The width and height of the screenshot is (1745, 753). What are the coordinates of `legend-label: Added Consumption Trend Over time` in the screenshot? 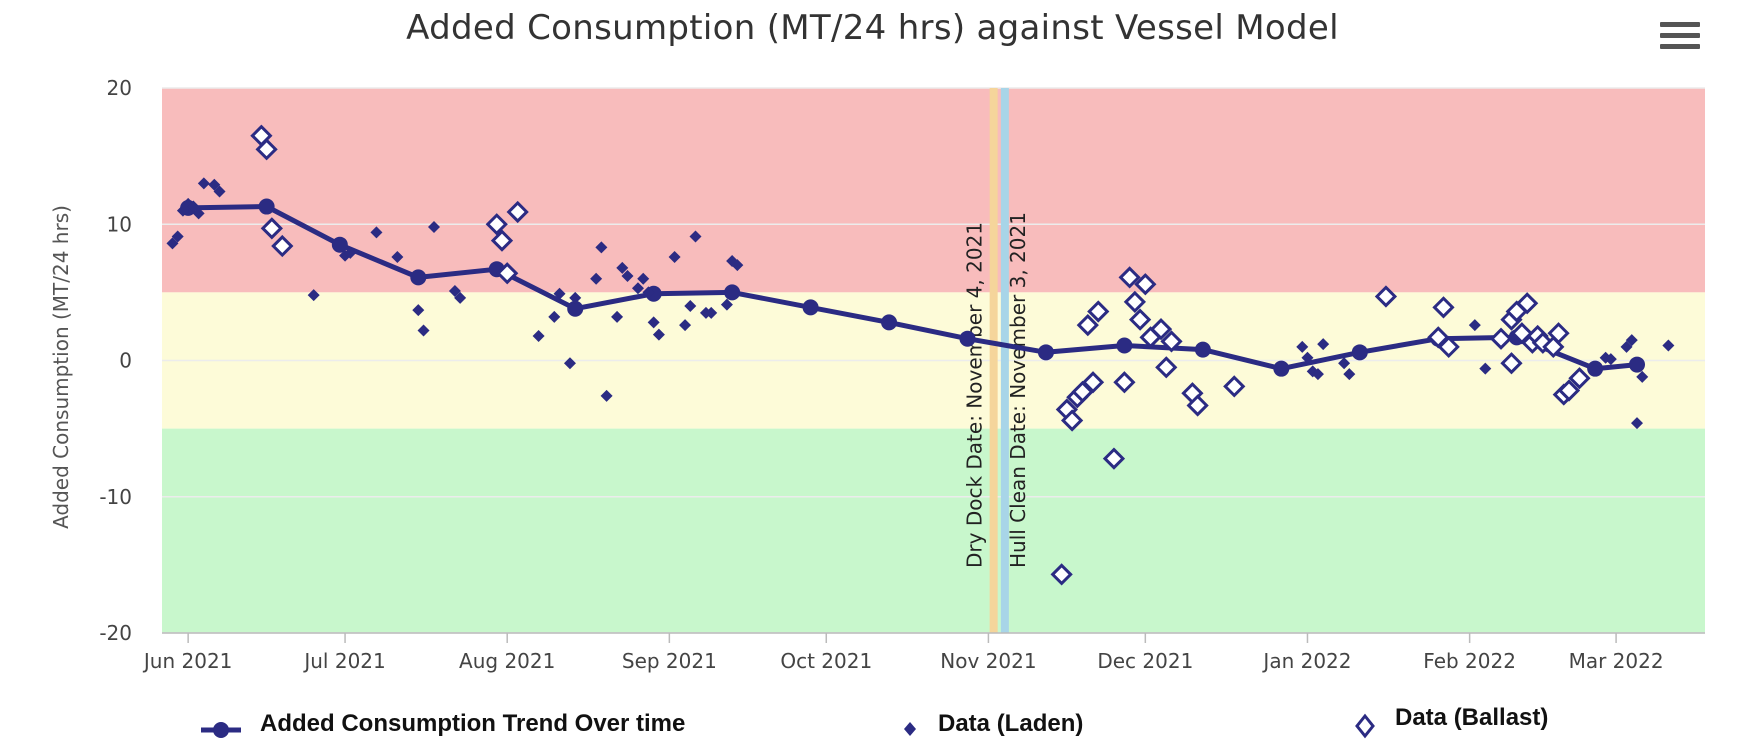 It's located at (473, 723).